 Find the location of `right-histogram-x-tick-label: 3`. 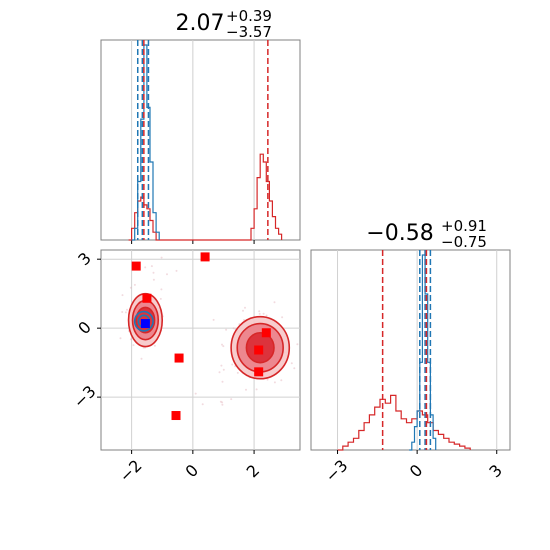

right-histogram-x-tick-label: 3 is located at coordinates (495, 471).